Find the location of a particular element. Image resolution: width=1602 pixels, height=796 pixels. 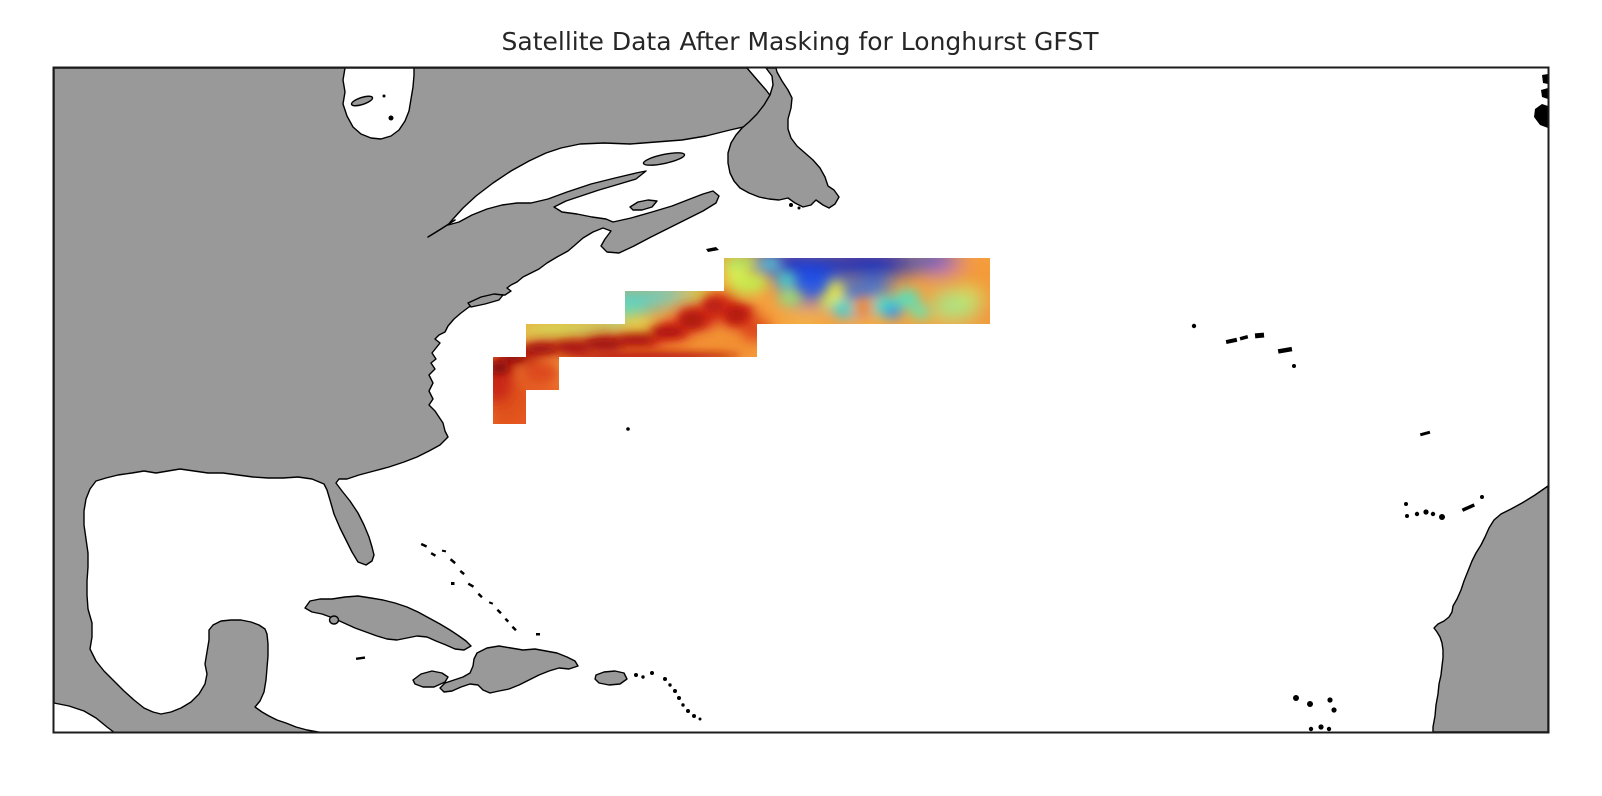

lesser-antilles is located at coordinates (668, 696).